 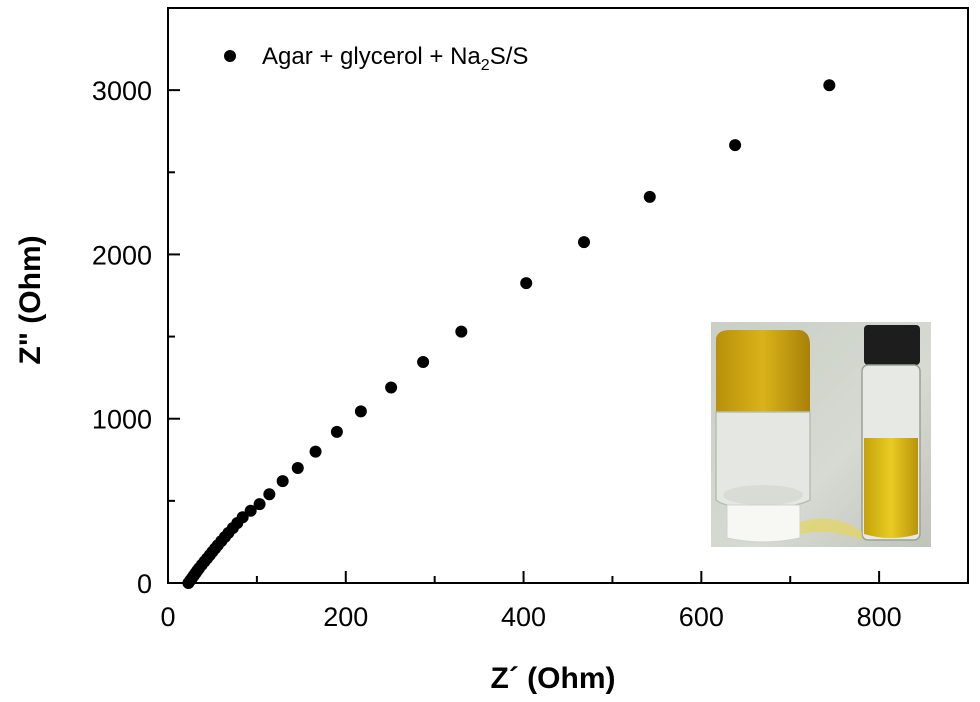 What do you see at coordinates (523, 617) in the screenshot?
I see `x-tick-label: 400` at bounding box center [523, 617].